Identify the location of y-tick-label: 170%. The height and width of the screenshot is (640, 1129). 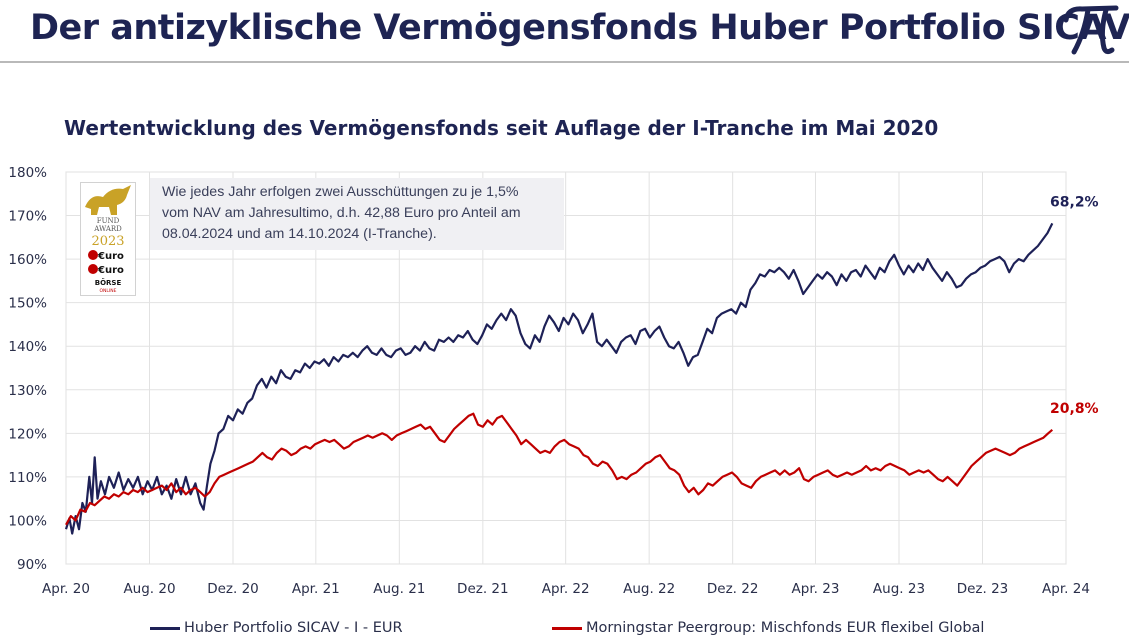
(27, 217).